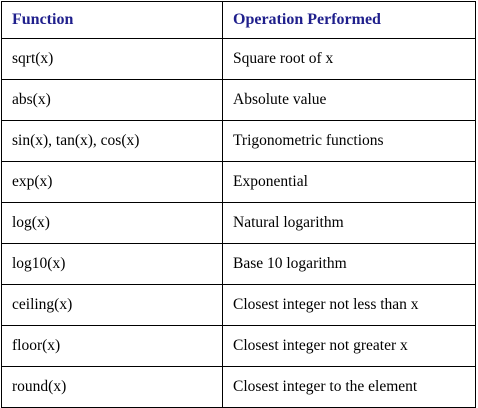 Image resolution: width=478 pixels, height=408 pixels. I want to click on function-cell: round(x), so click(112, 387).